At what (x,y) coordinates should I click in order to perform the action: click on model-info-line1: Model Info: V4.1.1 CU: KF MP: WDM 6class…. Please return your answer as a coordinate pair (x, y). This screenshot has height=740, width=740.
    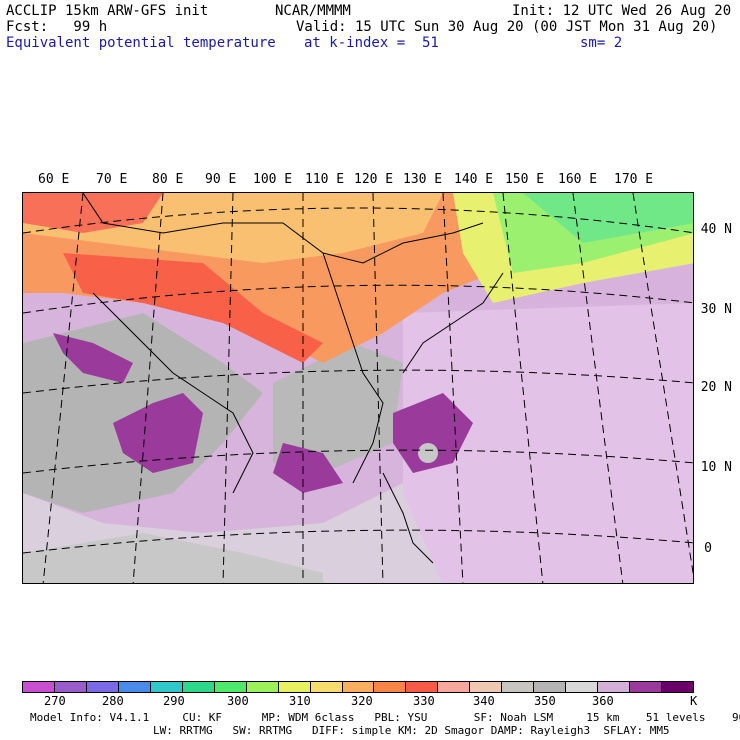
    Looking at the image, I should click on (385, 717).